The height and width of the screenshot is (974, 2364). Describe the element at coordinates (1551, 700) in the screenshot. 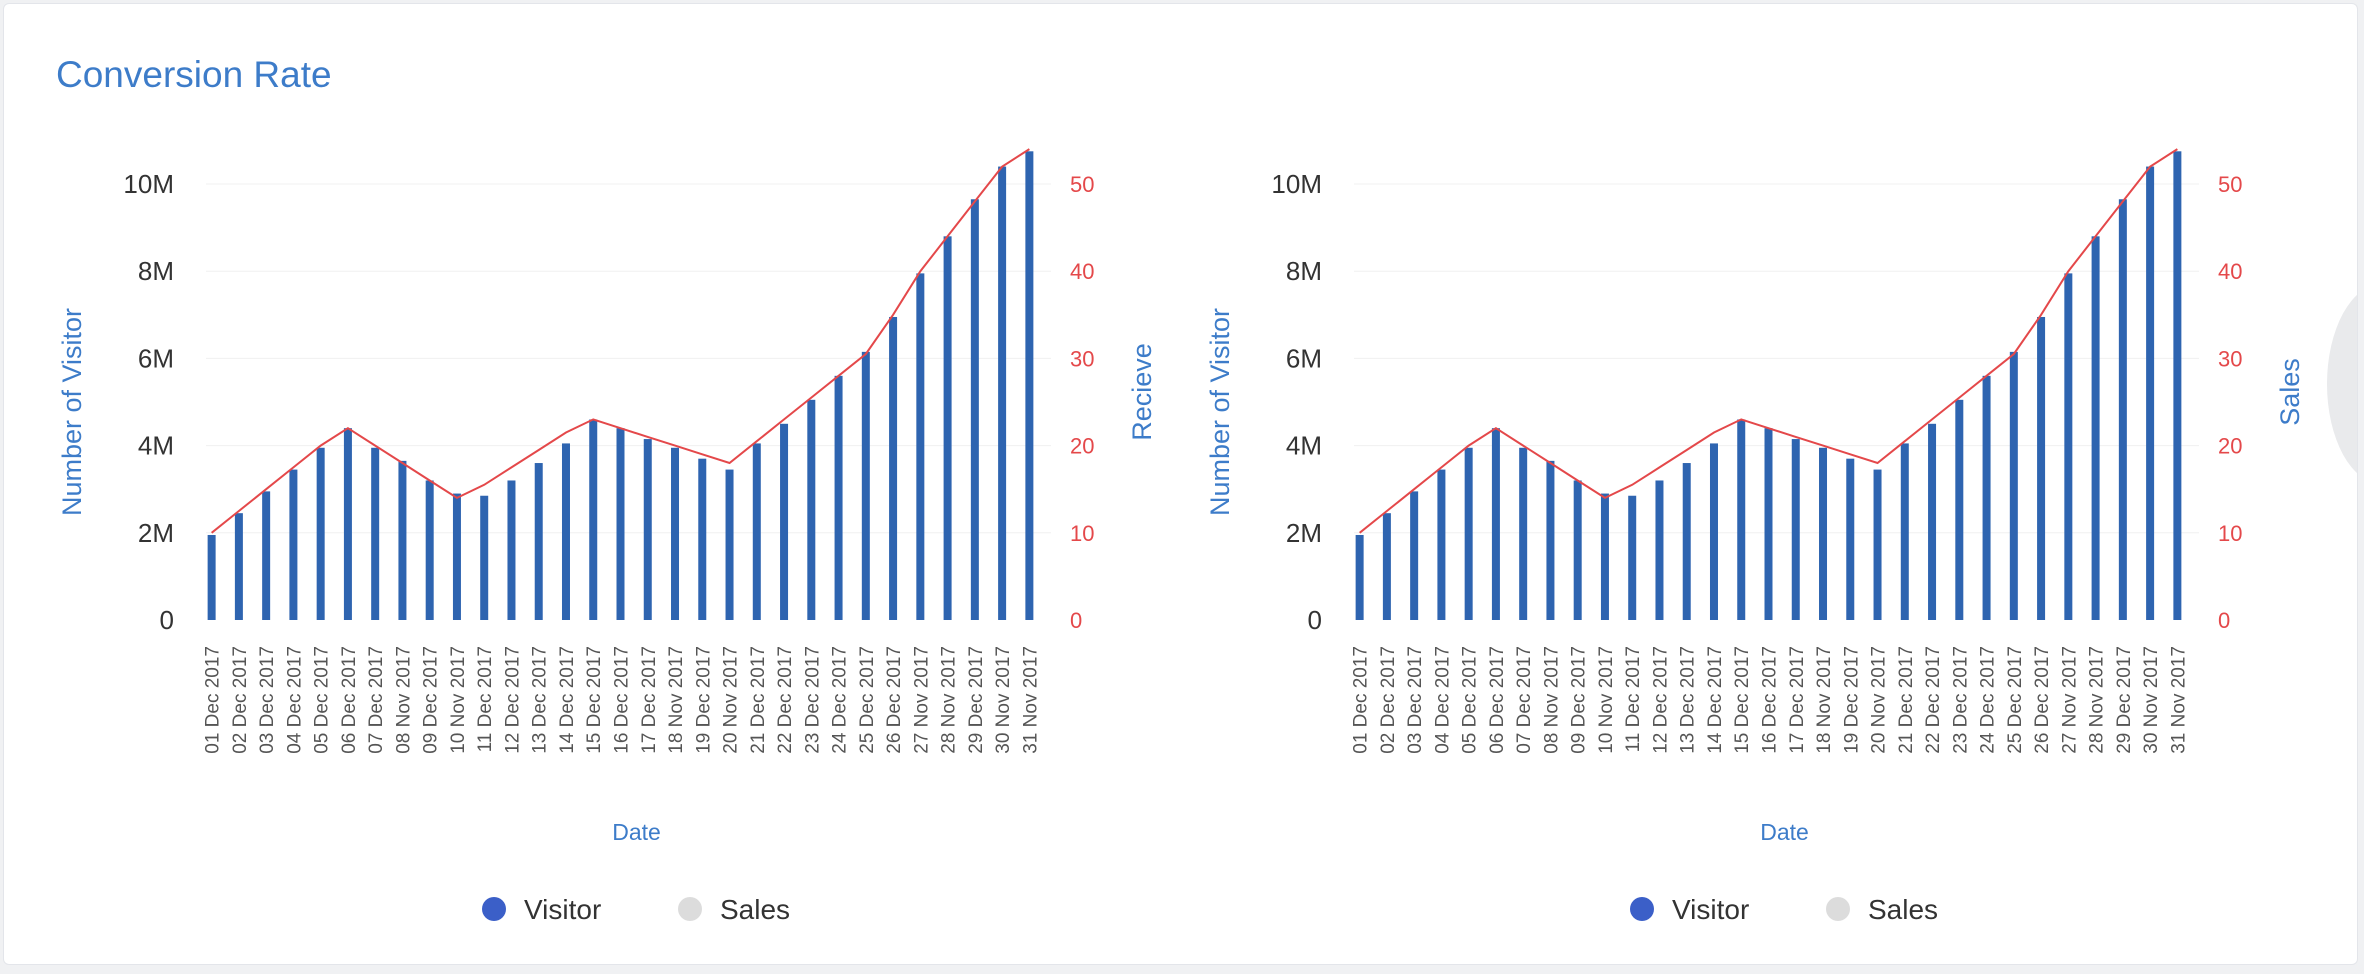

I see `x-axis-tick-label: 08 Nov 2017` at that location.